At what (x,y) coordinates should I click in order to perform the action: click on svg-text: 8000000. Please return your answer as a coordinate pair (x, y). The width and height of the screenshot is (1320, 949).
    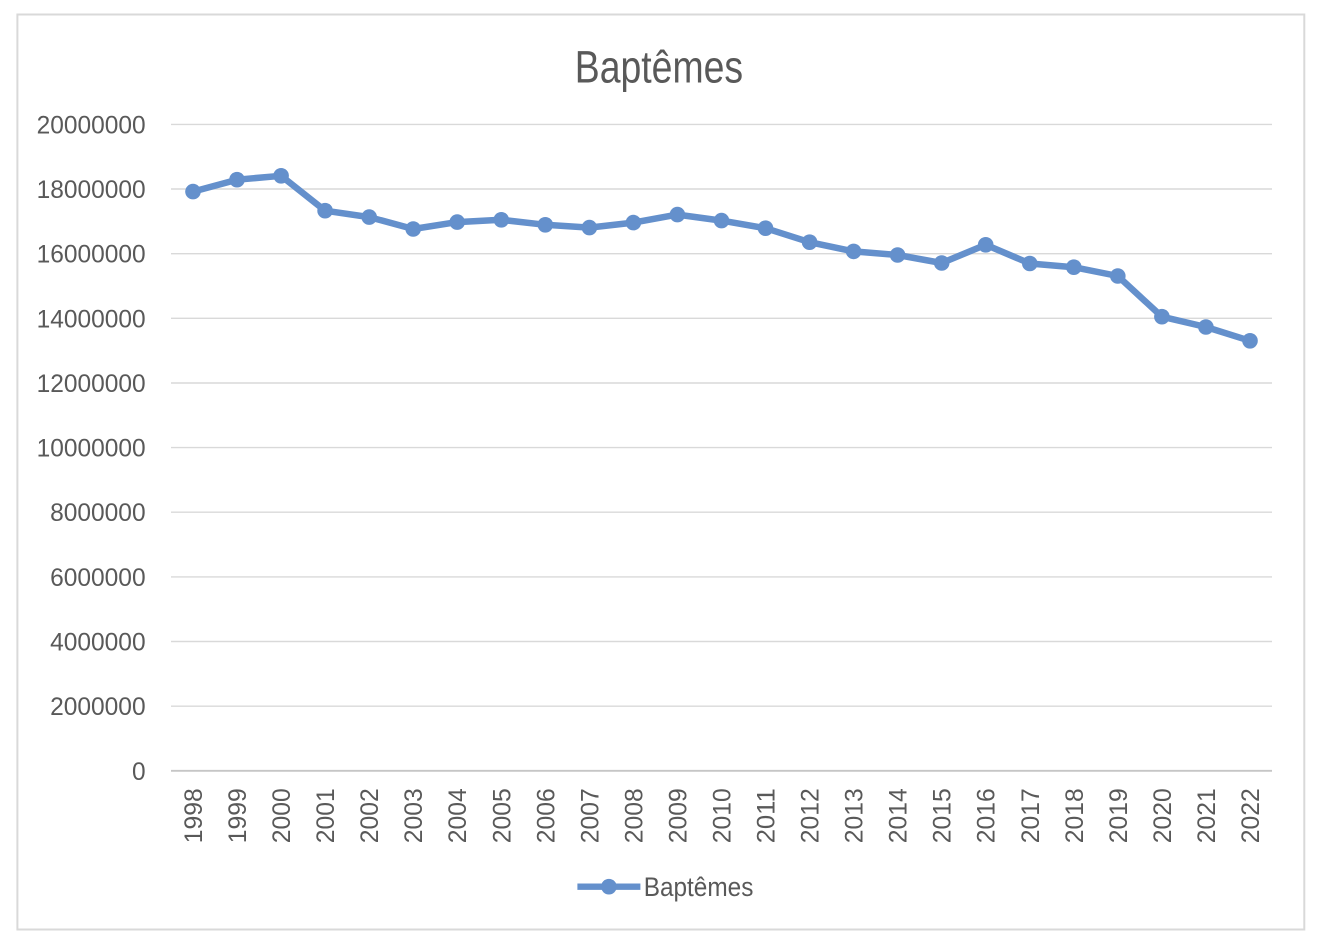
    Looking at the image, I should click on (98, 513).